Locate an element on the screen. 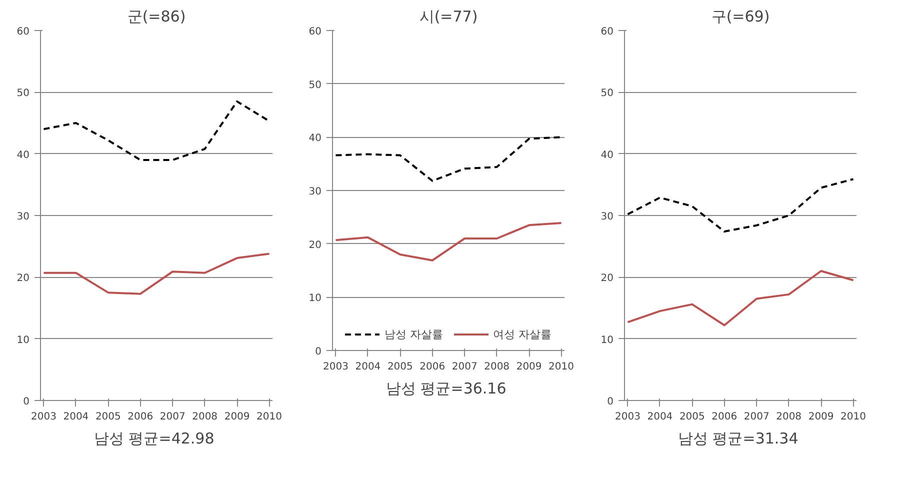 This screenshot has width=904, height=494. text: 남성 평균=42.98 is located at coordinates (154, 439).